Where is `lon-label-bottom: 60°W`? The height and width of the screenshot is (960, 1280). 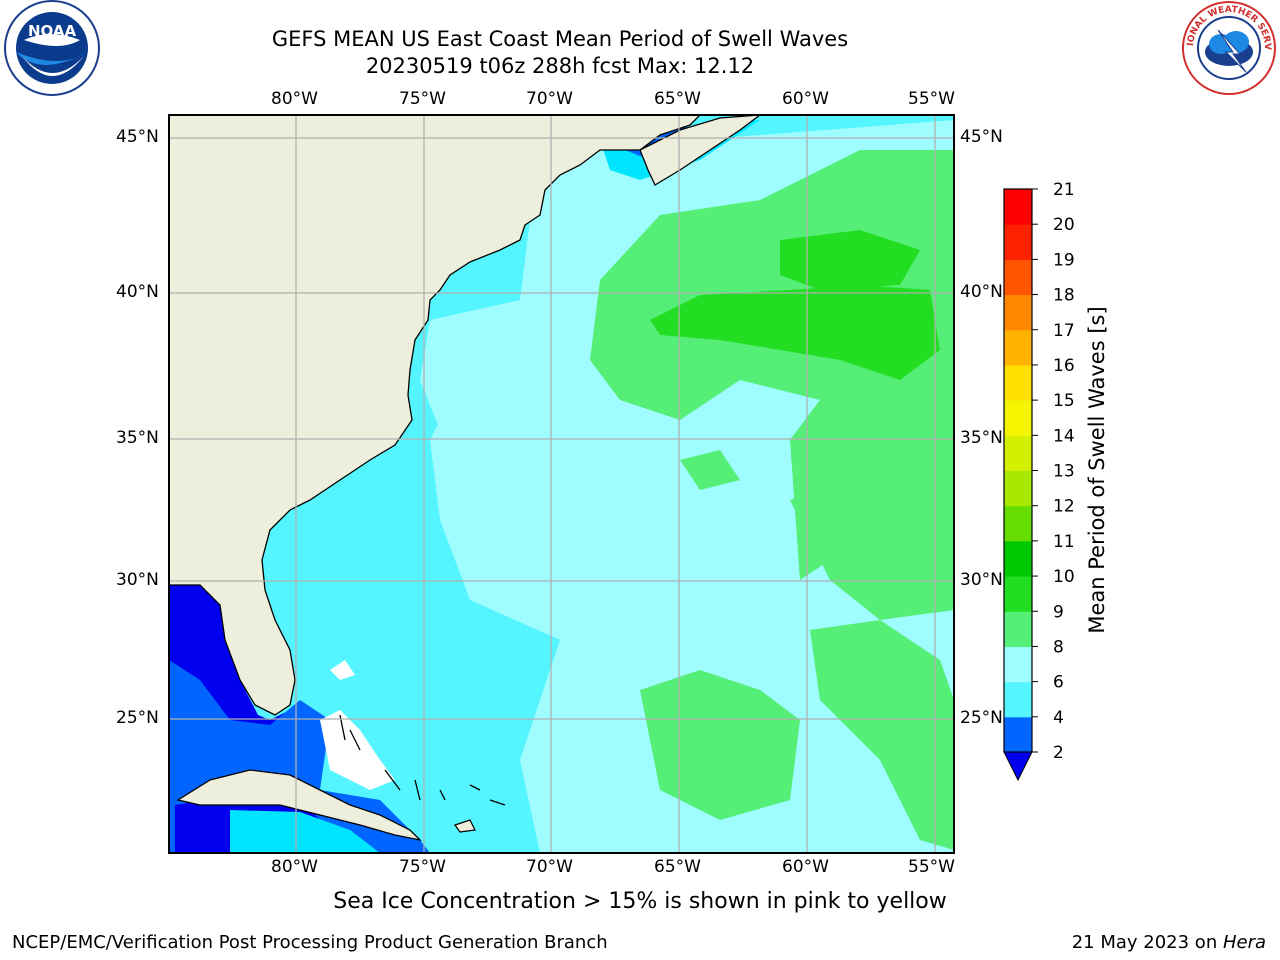 lon-label-bottom: 60°W is located at coordinates (805, 867).